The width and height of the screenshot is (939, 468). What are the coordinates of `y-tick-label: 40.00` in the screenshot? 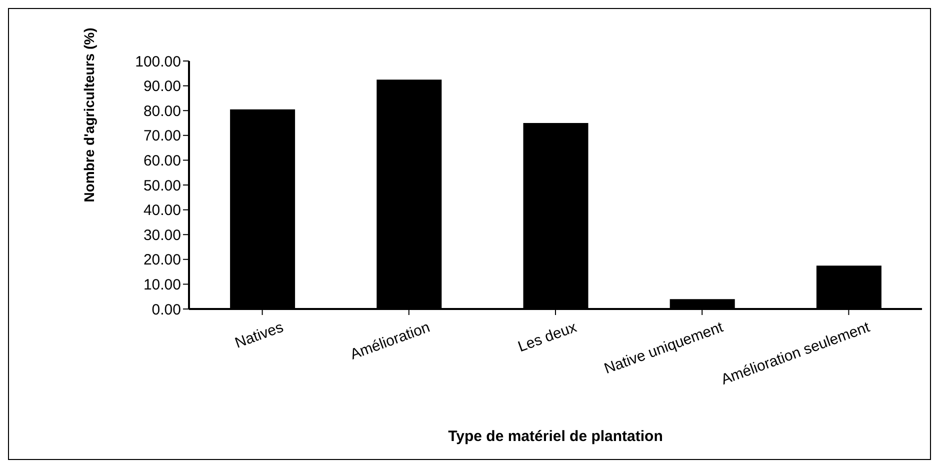 It's located at (162, 211).